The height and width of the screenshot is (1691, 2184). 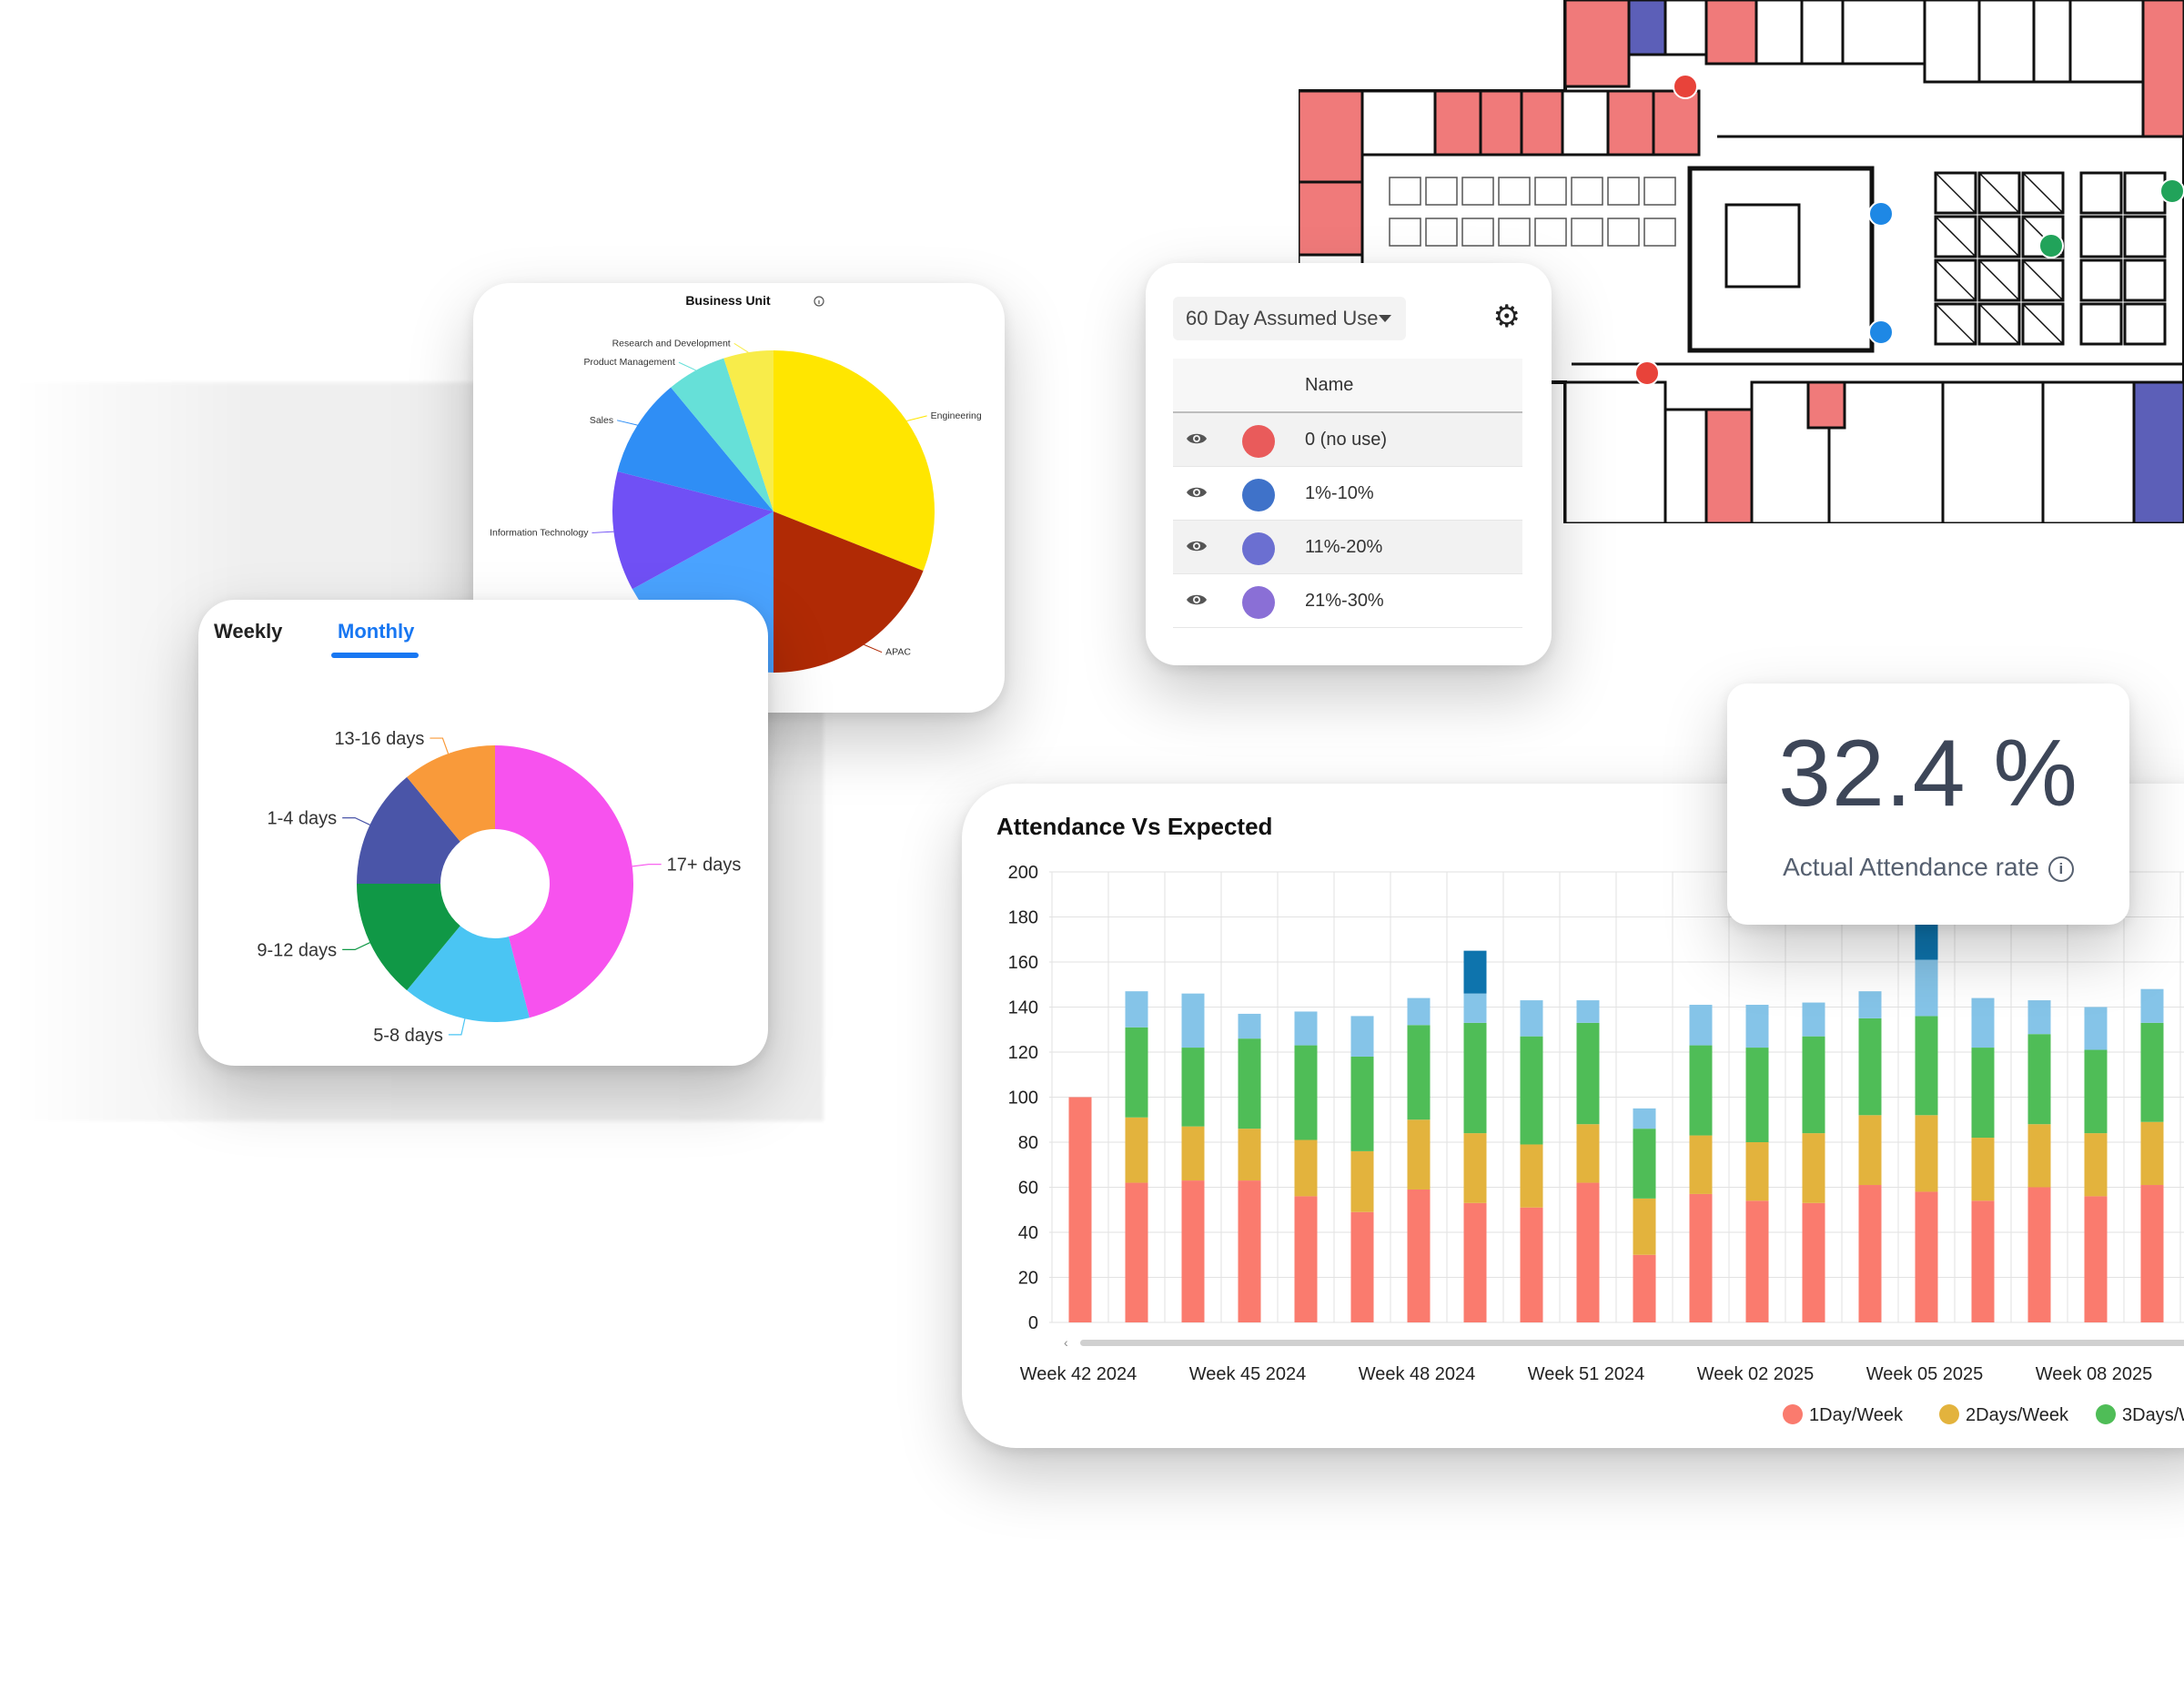 I want to click on pie-slice-information-technology, so click(x=693, y=530).